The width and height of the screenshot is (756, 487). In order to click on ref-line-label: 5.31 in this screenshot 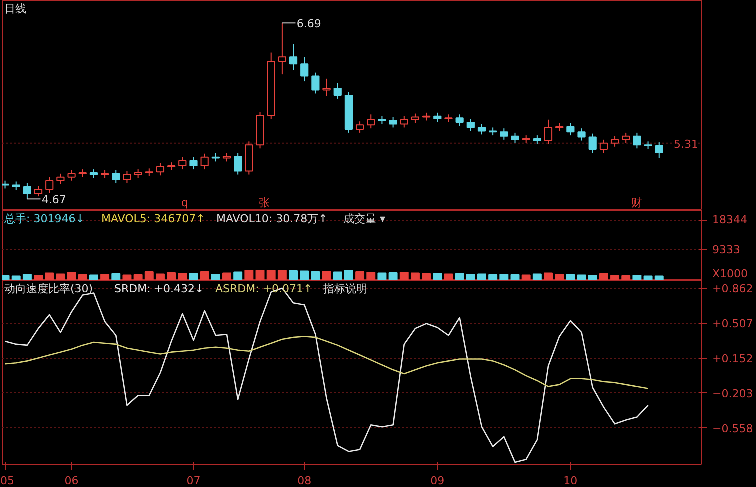, I will do `click(686, 144)`.